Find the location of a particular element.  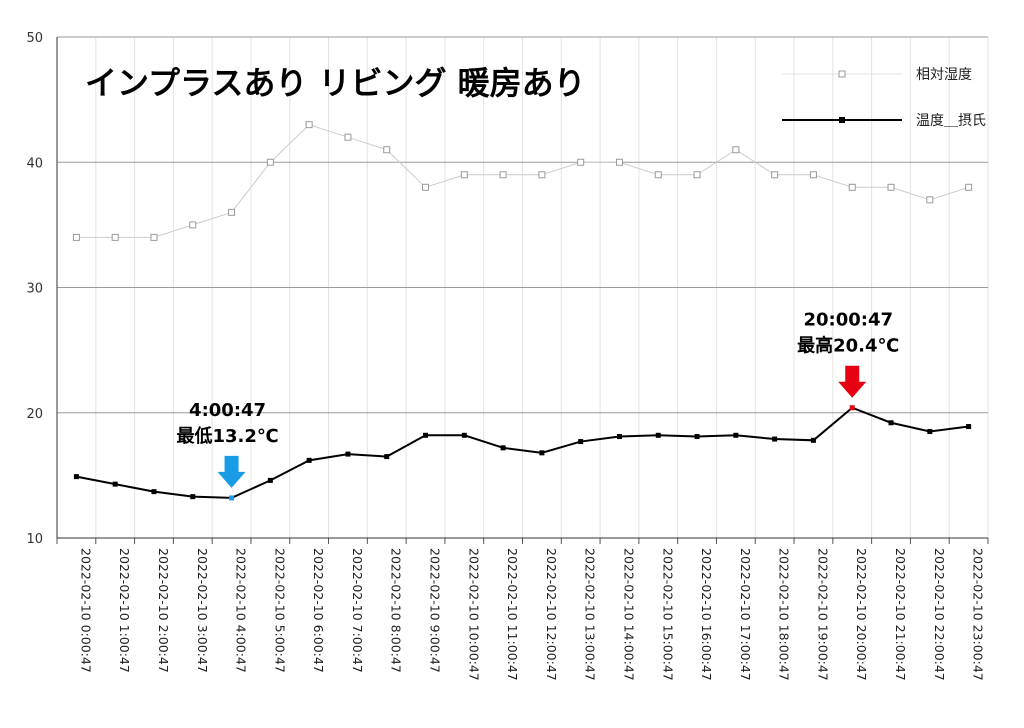

x-tick-label: 2022-02-10 19:00:47 is located at coordinates (822, 614).